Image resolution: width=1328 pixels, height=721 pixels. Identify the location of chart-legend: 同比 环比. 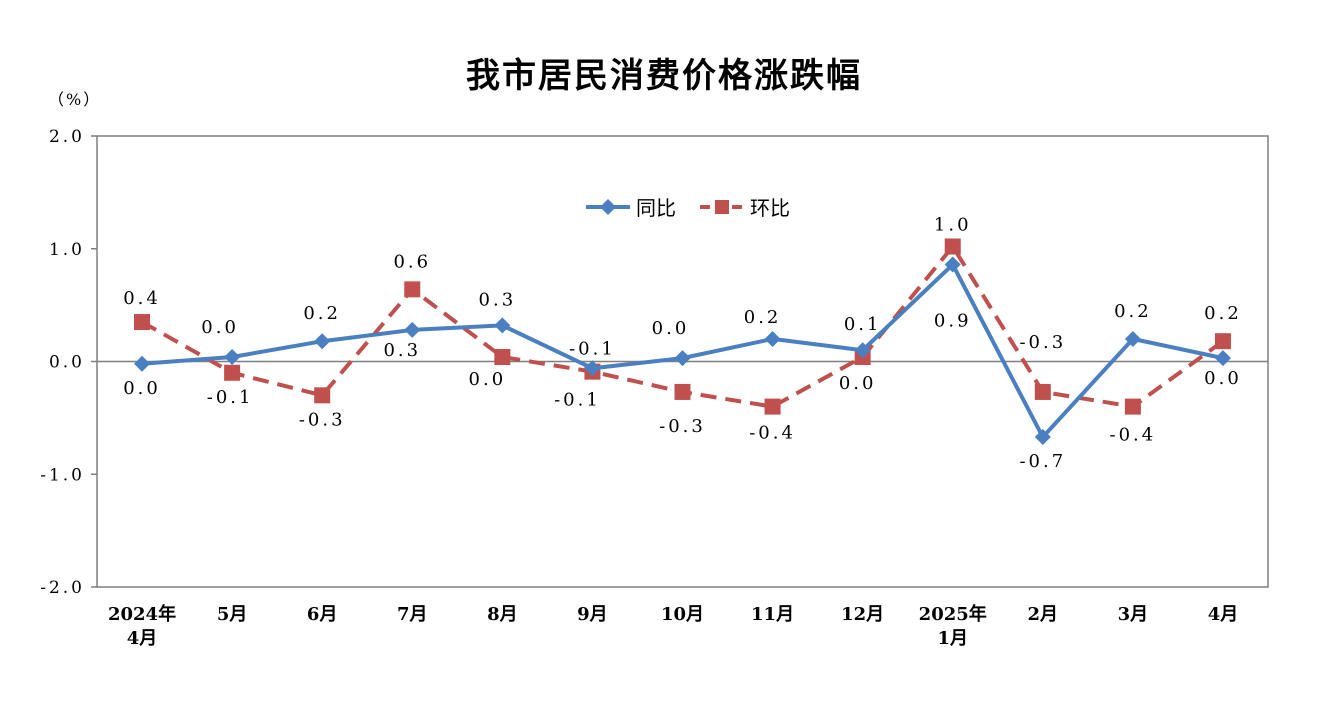
(698, 206).